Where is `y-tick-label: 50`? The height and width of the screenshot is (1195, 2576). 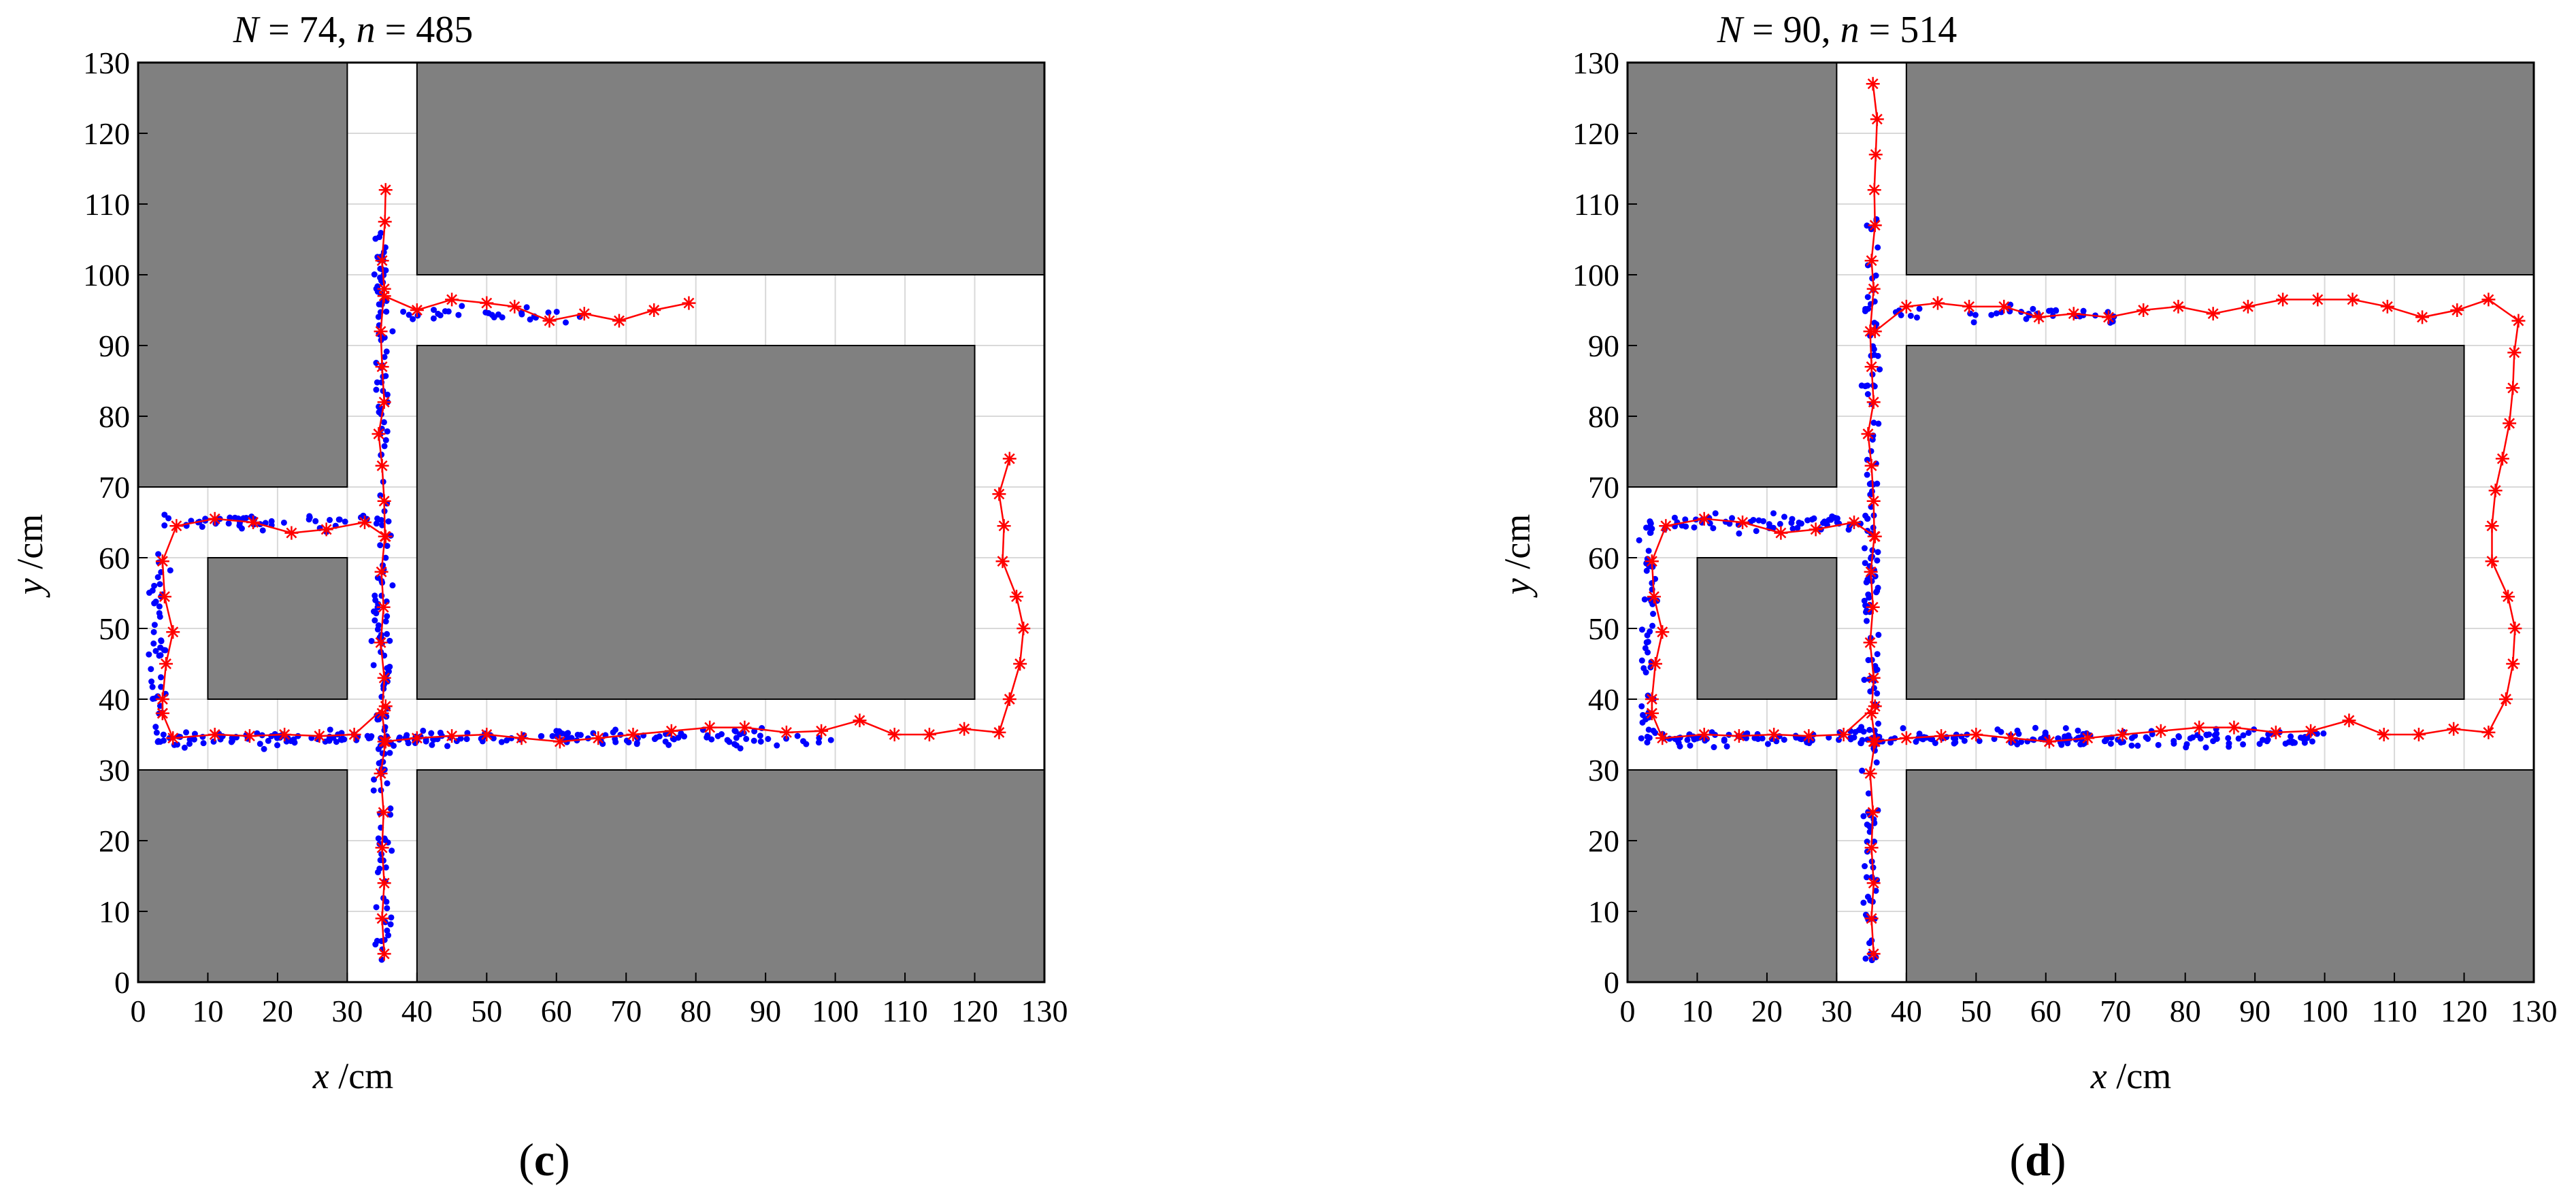
y-tick-label: 50 is located at coordinates (114, 628).